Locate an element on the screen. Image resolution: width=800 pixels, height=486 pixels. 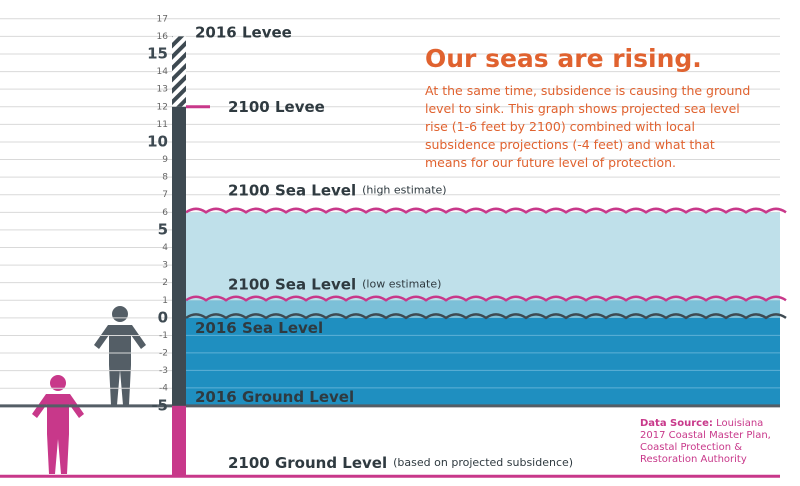
source-label: Data Source: is located at coordinates (676, 423).